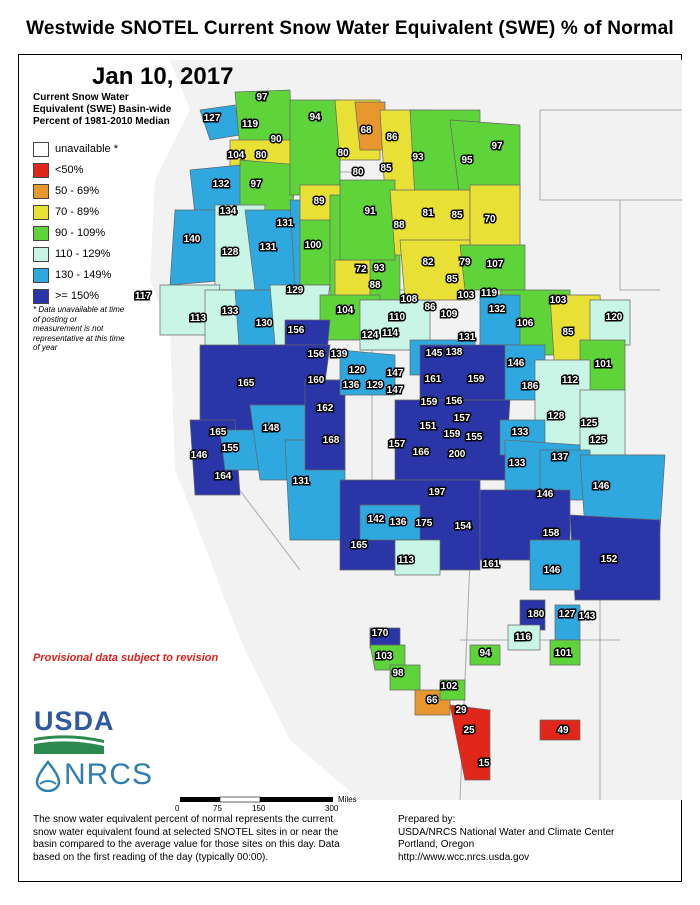 This screenshot has height=905, width=700. I want to click on legend-item-90-109: 90 - 109%, so click(69, 233).